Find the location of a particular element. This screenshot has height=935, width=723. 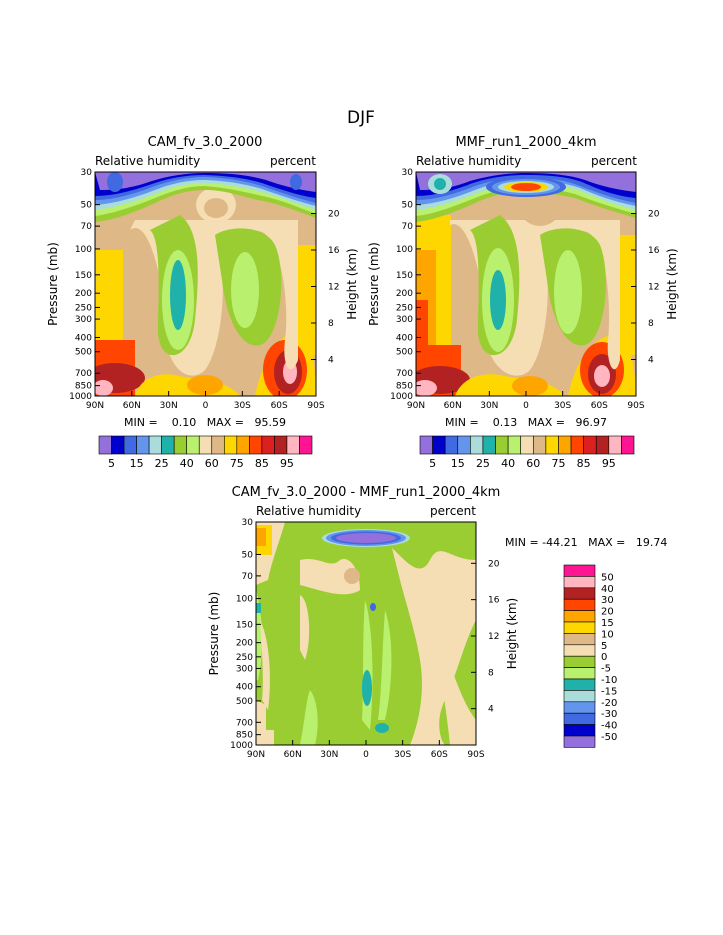

colorbar-label: -20 is located at coordinates (609, 703).